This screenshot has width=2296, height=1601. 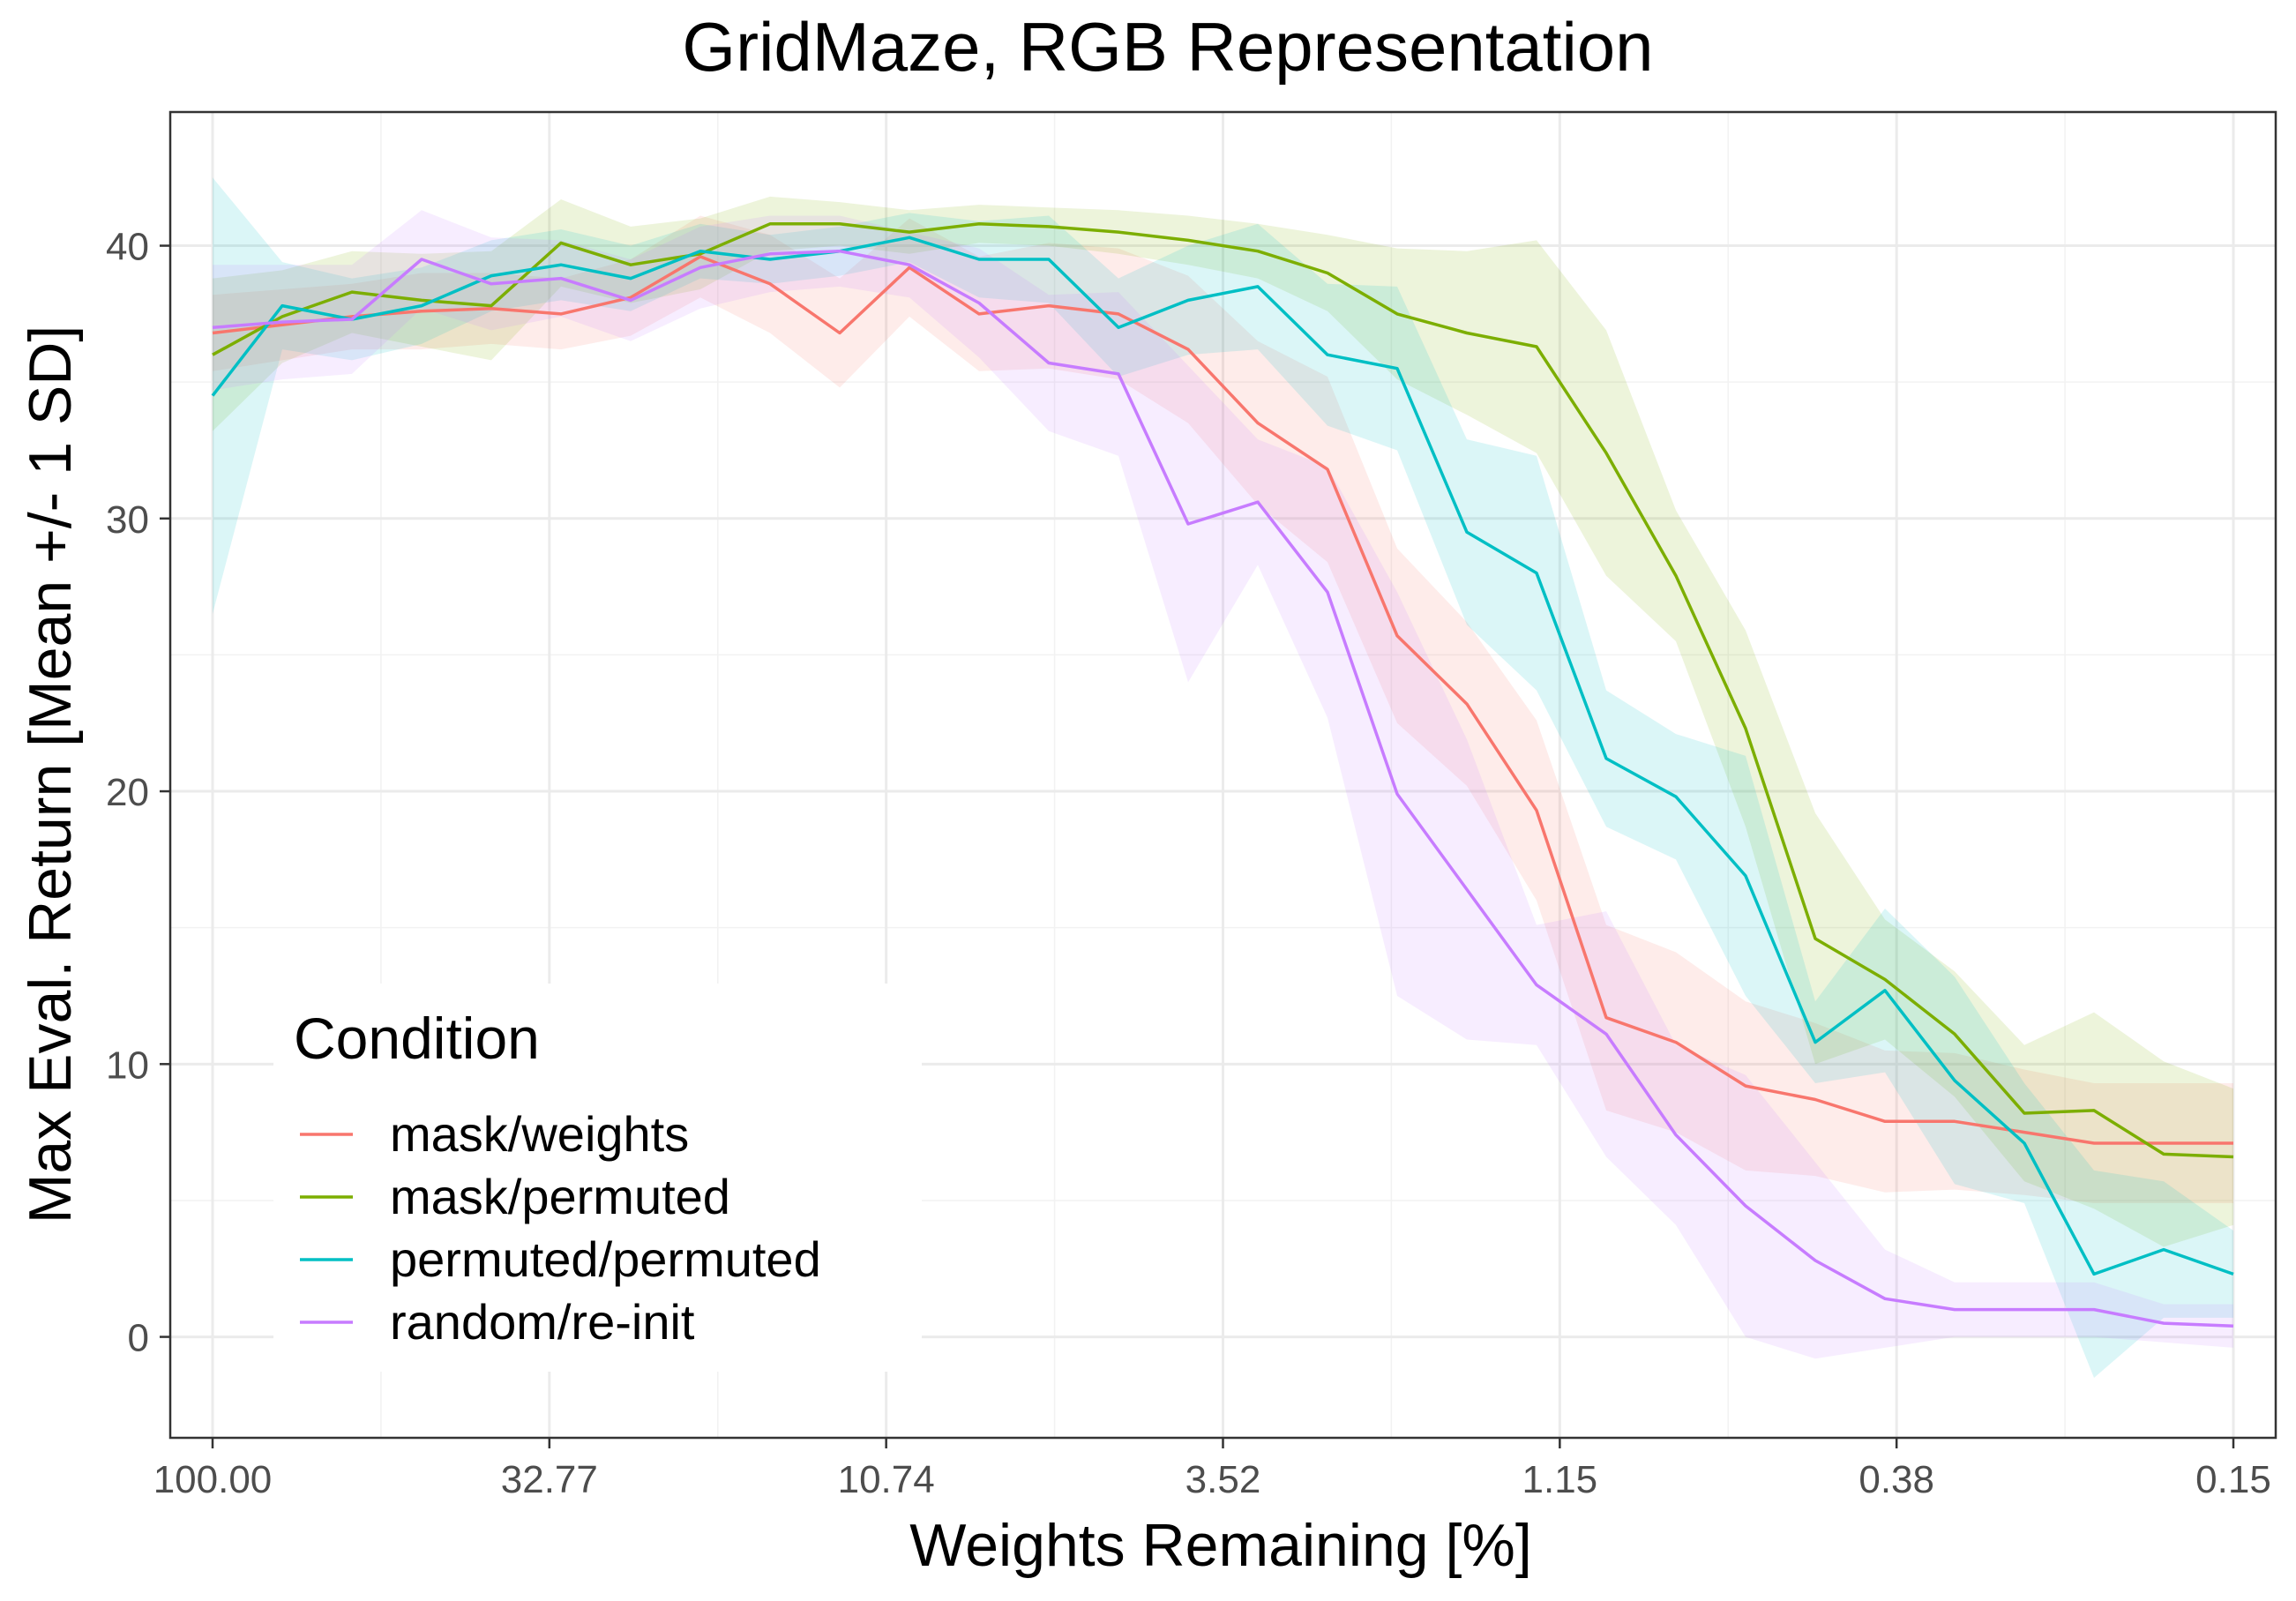 I want to click on x-tick-label: 3.52, so click(x=1223, y=1479).